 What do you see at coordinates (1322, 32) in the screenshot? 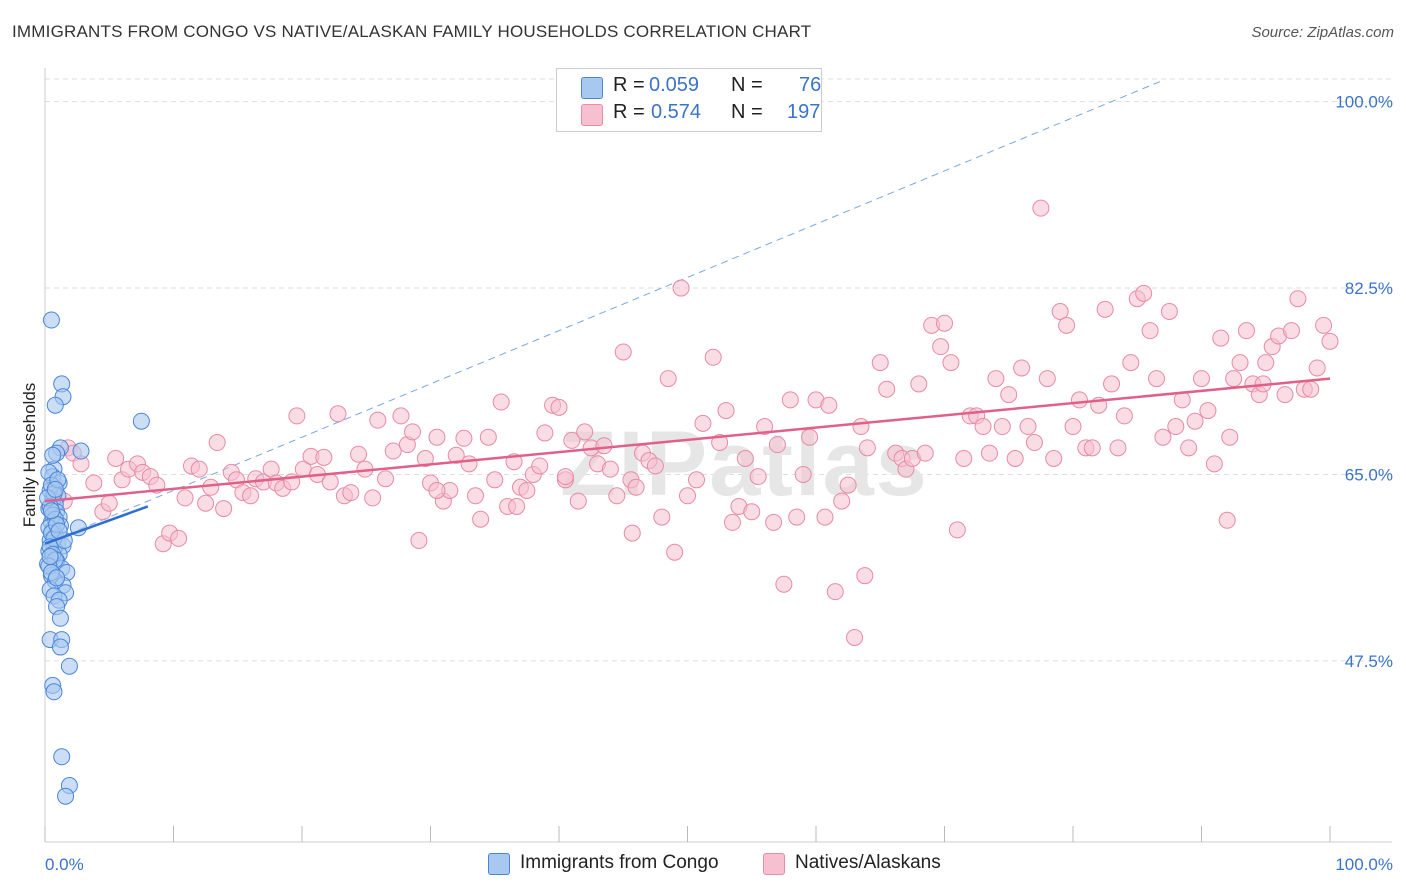
I see `source-label: Source: ZipAtlas.com` at bounding box center [1322, 32].